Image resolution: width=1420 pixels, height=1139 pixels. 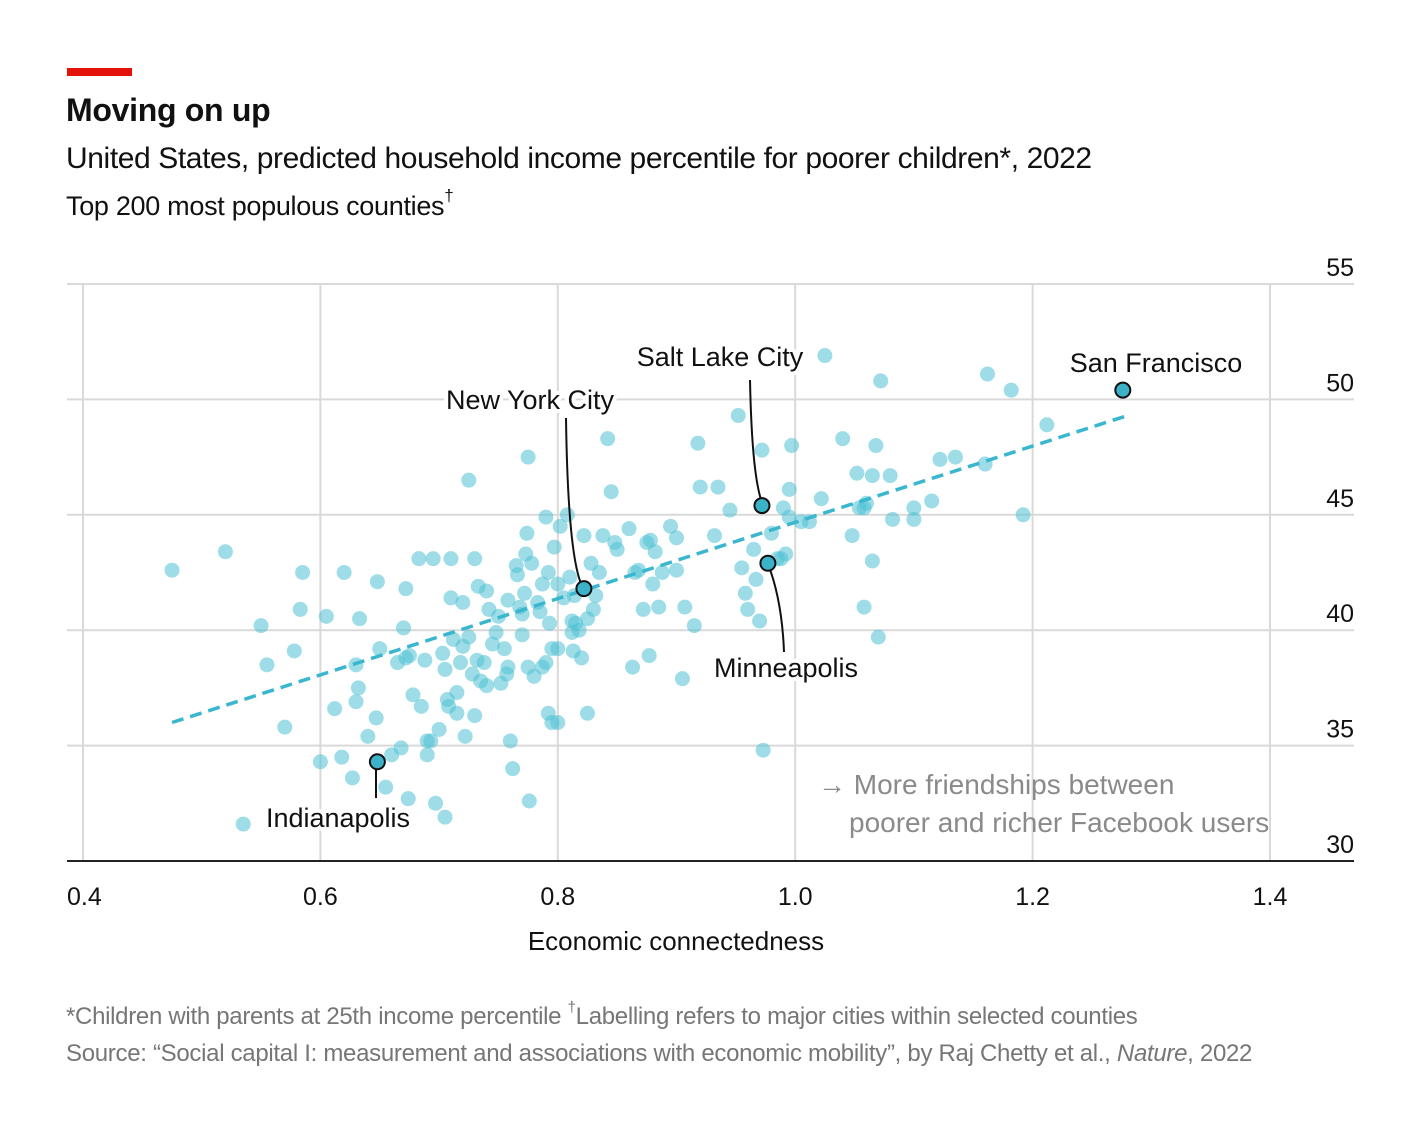 I want to click on callout-leader, so click(x=776, y=608).